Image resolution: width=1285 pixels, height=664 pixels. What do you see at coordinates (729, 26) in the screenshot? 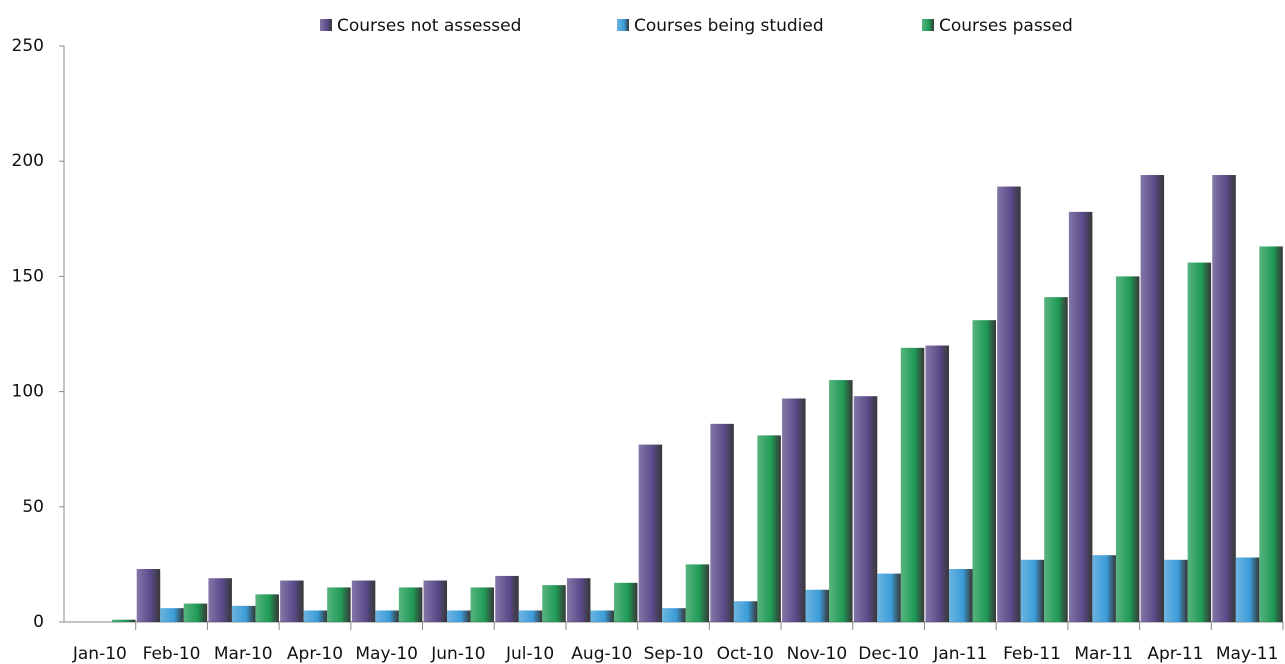
I see `legend-label: Courses being studied` at bounding box center [729, 26].